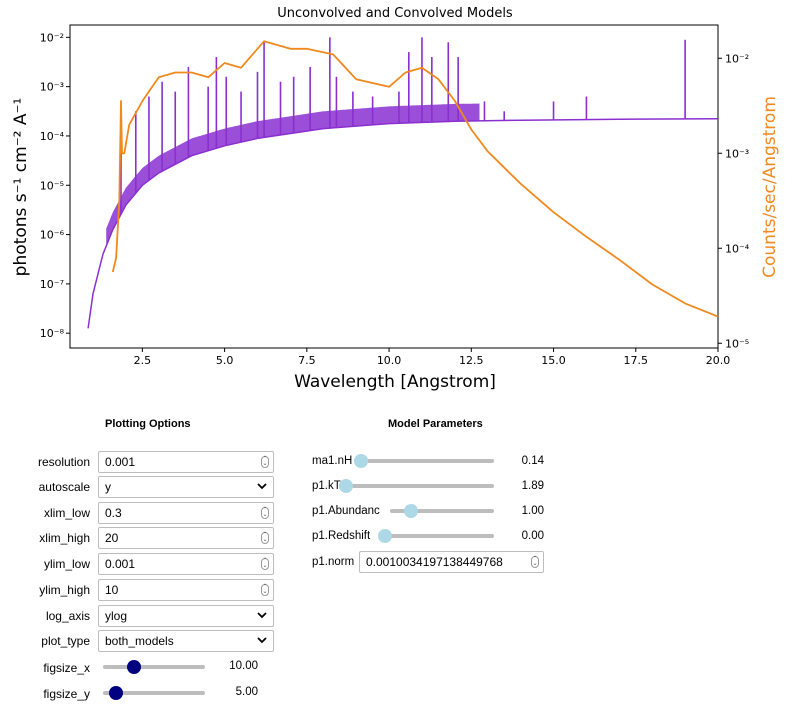  Describe the element at coordinates (186, 564) in the screenshot. I see `ylim-low-input: 0.001 ⌃ ⌄` at that location.